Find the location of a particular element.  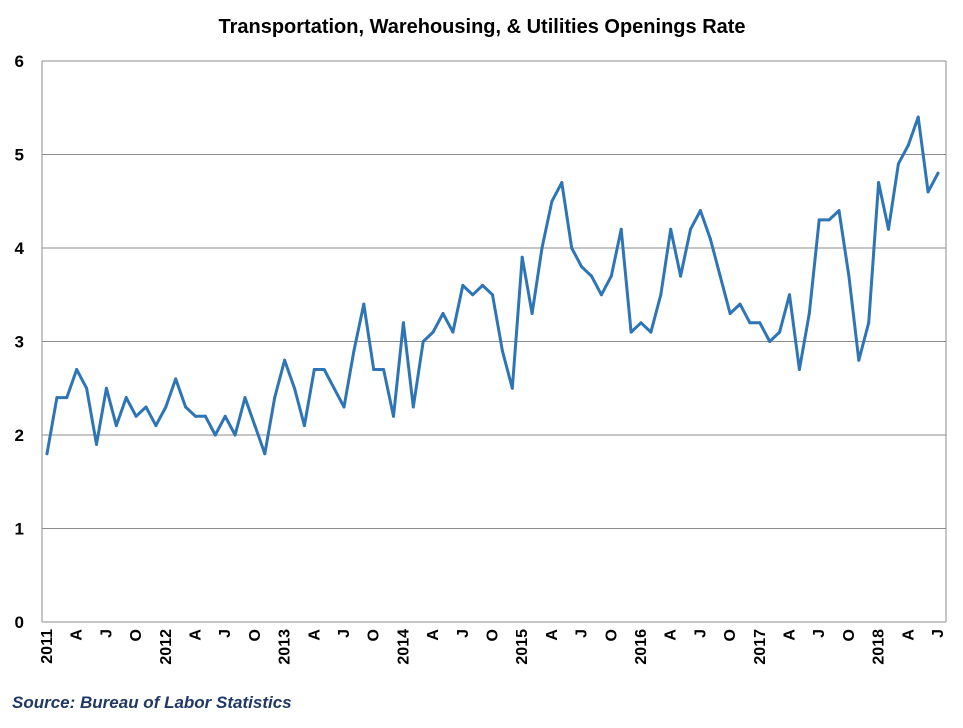

y-axis-ticks: 0 1 2 3 4 5 6 is located at coordinates (20, 342).